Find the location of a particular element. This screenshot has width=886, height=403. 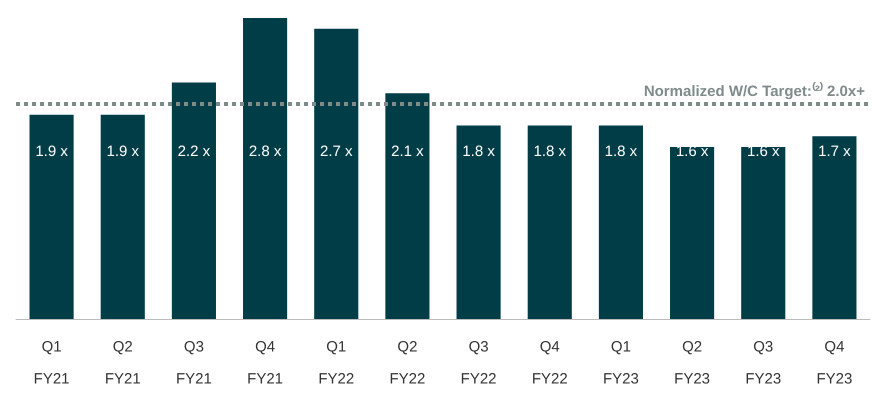

x-tick-label: Q2 FY23 is located at coordinates (692, 363).